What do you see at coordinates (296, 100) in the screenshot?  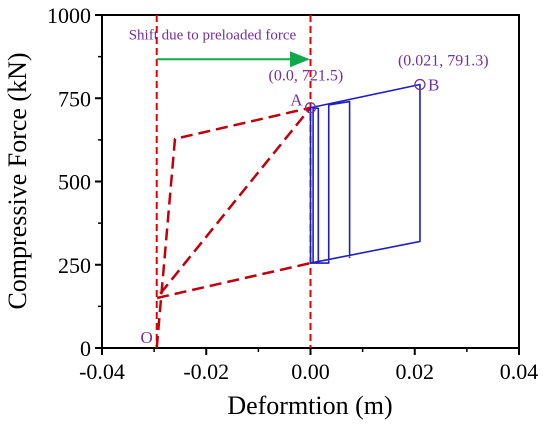 I see `point-label-a: A` at bounding box center [296, 100].